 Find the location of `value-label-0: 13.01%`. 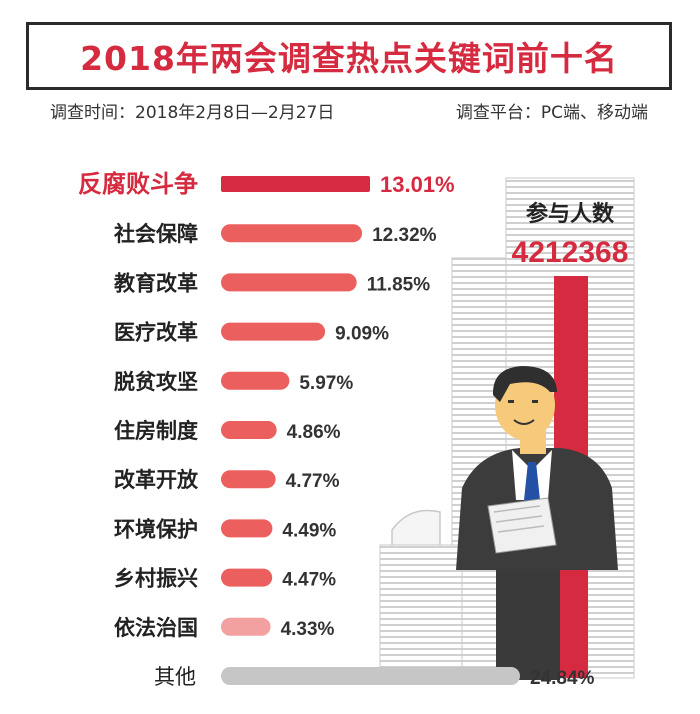

value-label-0: 13.01% is located at coordinates (417, 184).